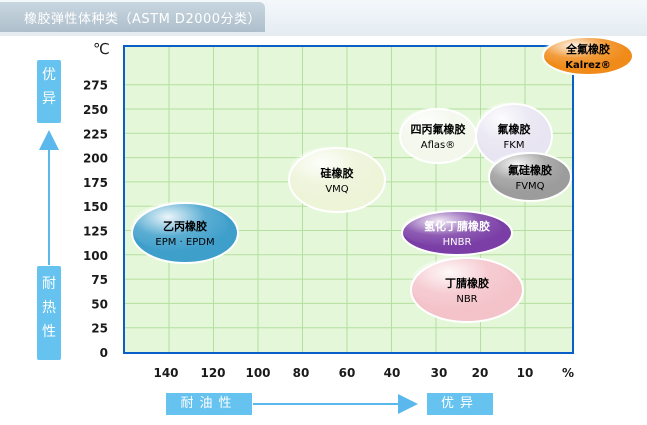  I want to click on title-tab, so click(132, 17).